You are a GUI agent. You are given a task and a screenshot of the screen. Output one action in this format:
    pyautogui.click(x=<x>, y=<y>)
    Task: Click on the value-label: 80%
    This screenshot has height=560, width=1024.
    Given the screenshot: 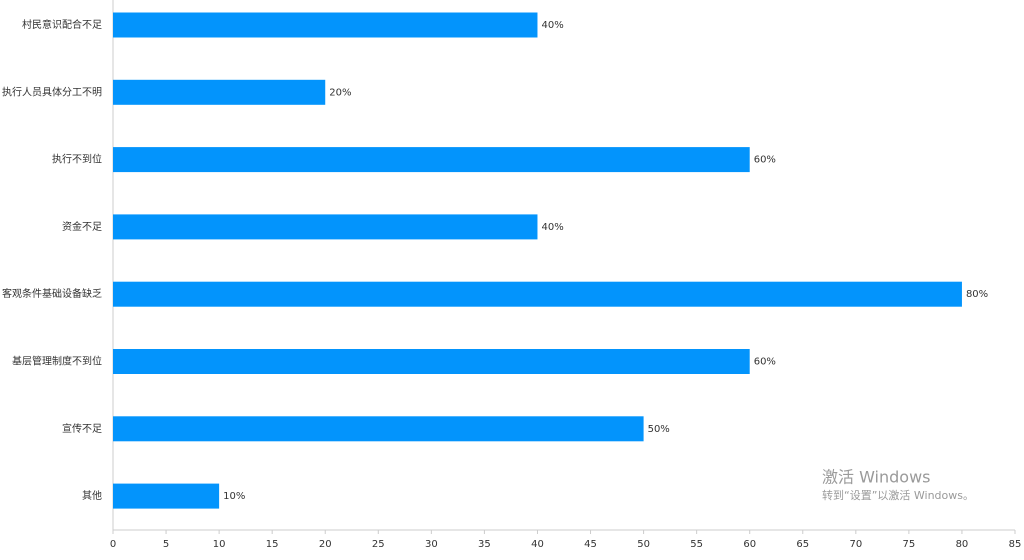 What is the action you would take?
    pyautogui.click(x=977, y=294)
    